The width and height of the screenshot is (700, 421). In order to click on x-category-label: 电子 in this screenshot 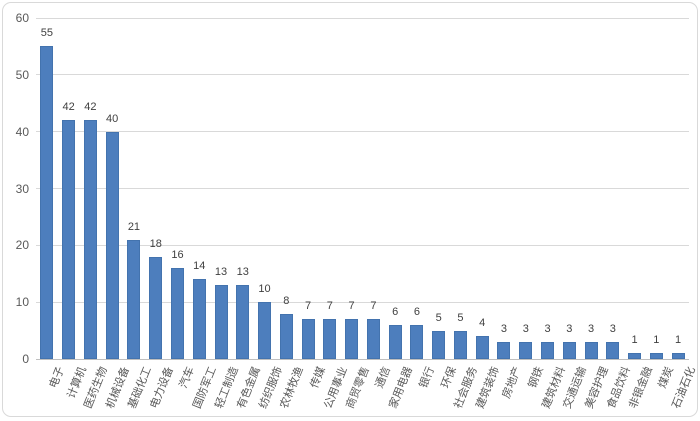, I will do `click(57, 378)`.